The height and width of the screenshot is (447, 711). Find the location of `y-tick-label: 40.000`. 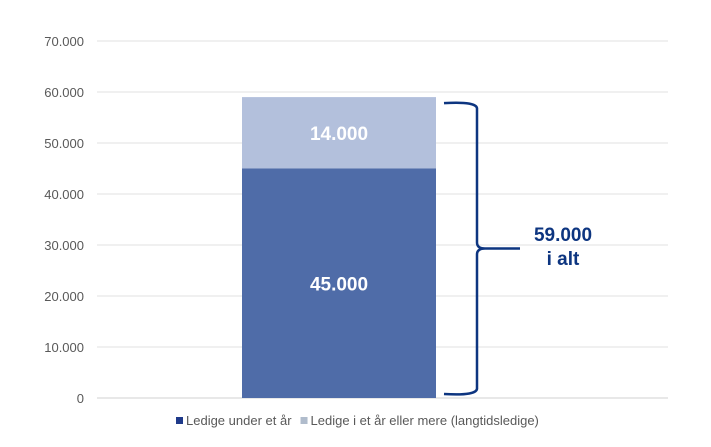

y-tick-label: 40.000 is located at coordinates (64, 194).